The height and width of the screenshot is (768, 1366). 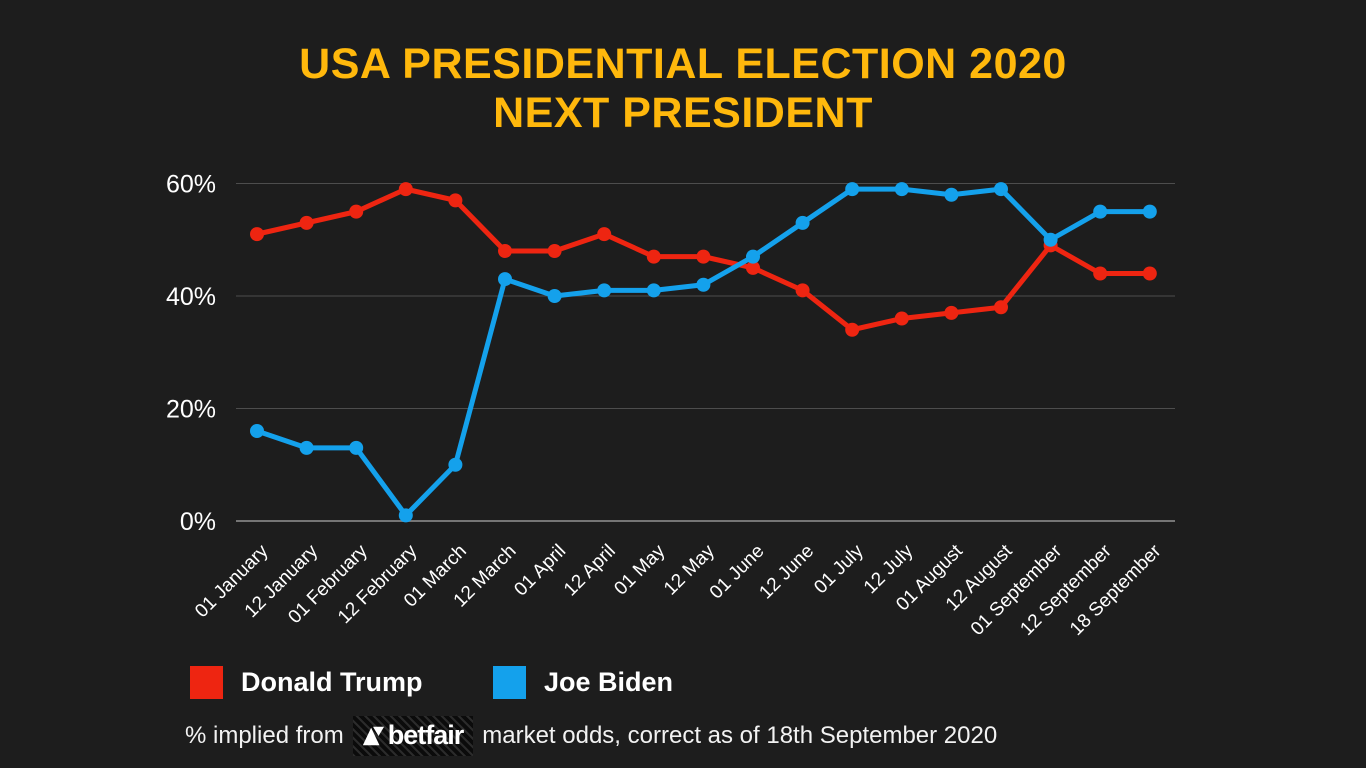 I want to click on betfair-arrows-icon, so click(x=373, y=735).